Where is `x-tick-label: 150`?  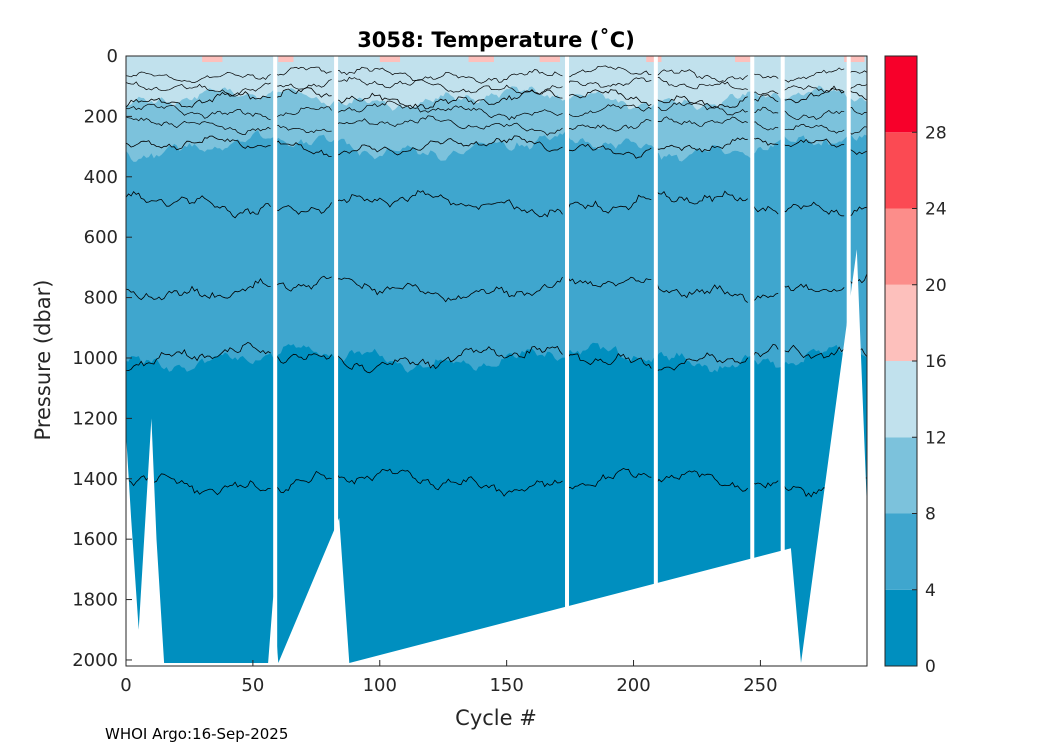 x-tick-label: 150 is located at coordinates (506, 685).